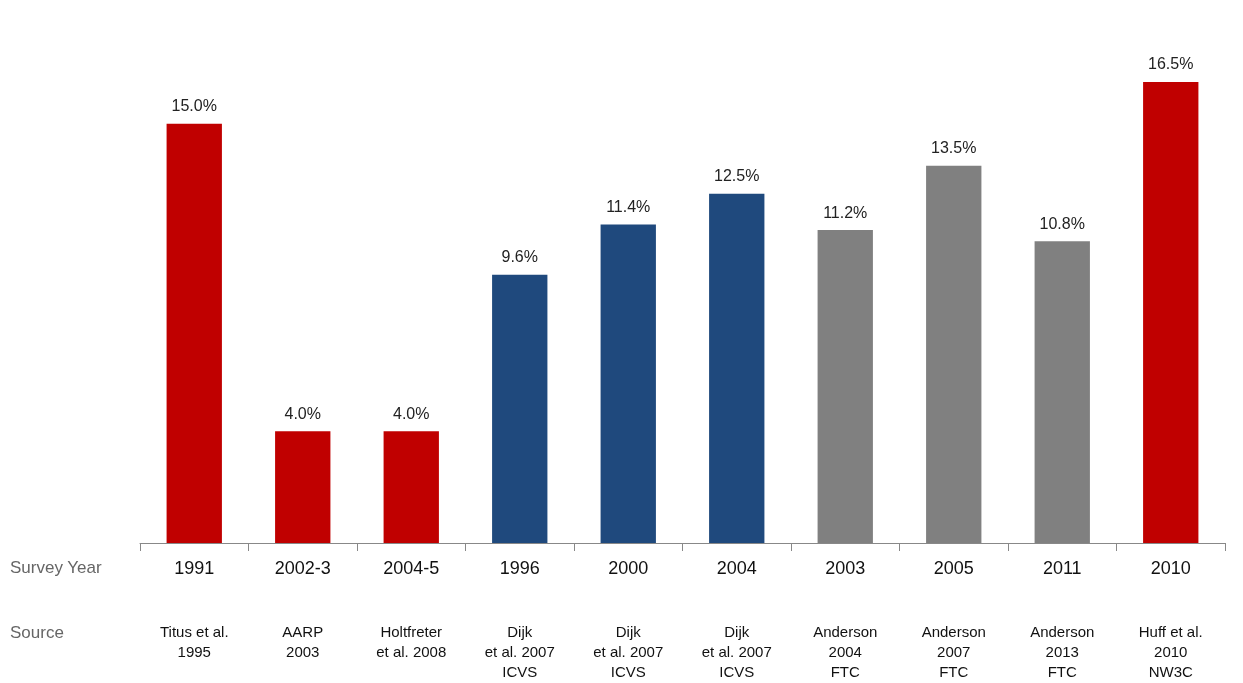 This screenshot has width=1243, height=683. Describe the element at coordinates (1170, 568) in the screenshot. I see `x-tick-label: 2010` at that location.